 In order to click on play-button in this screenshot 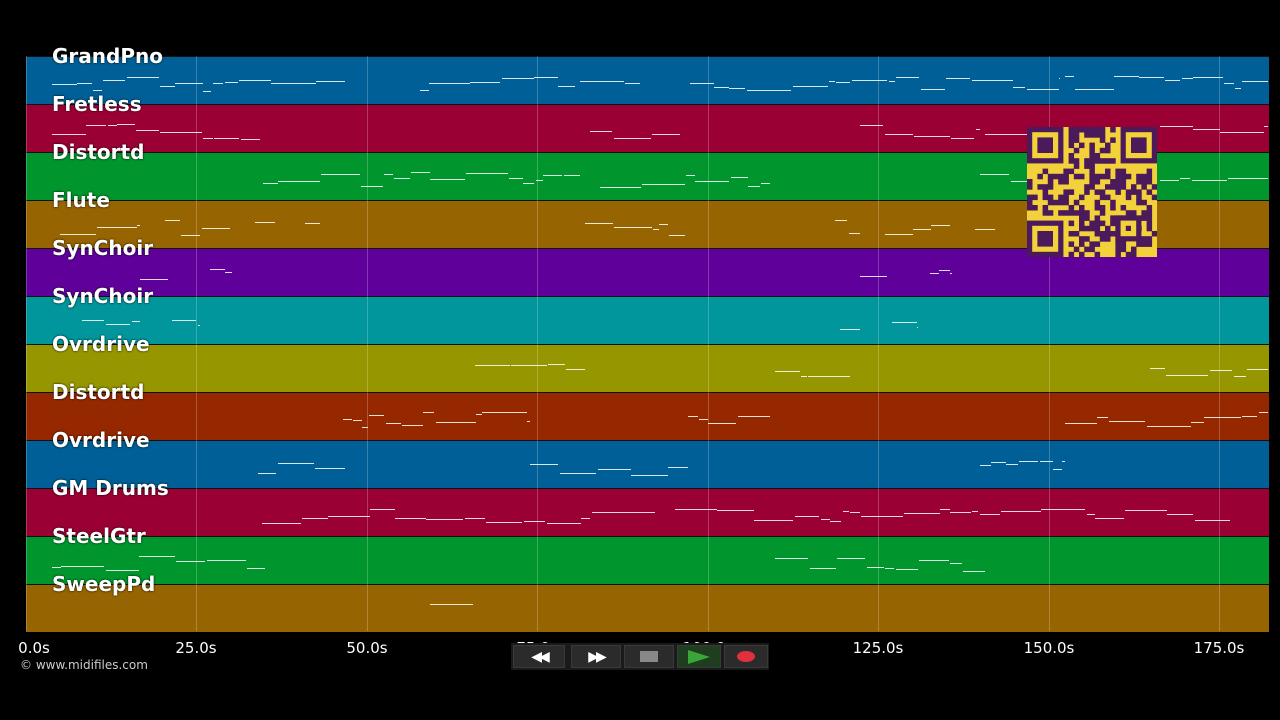, I will do `click(699, 656)`.